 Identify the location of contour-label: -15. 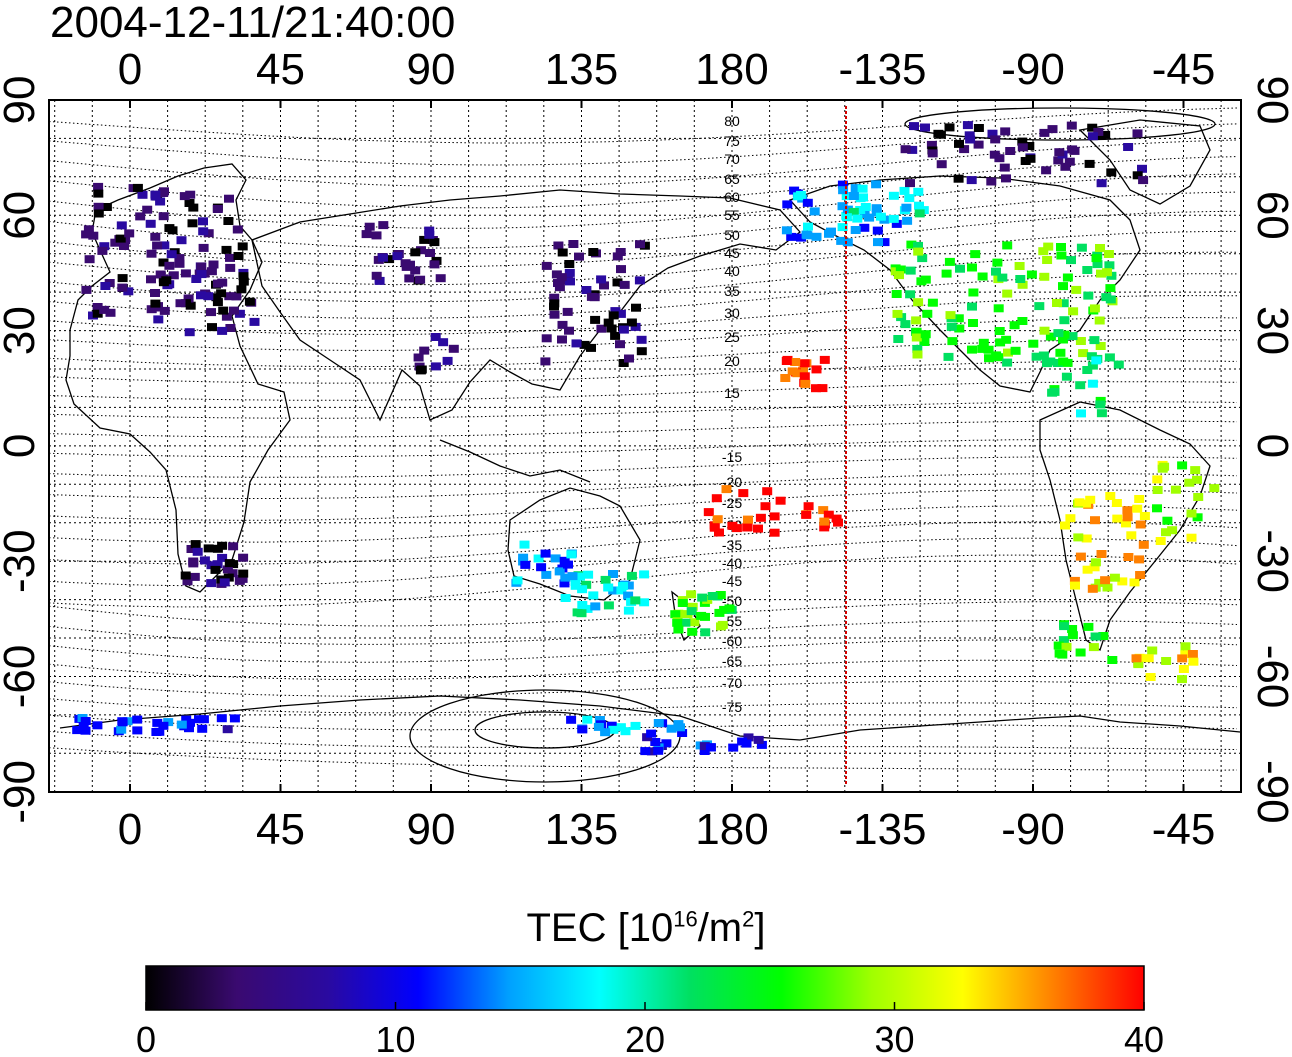
(732, 457).